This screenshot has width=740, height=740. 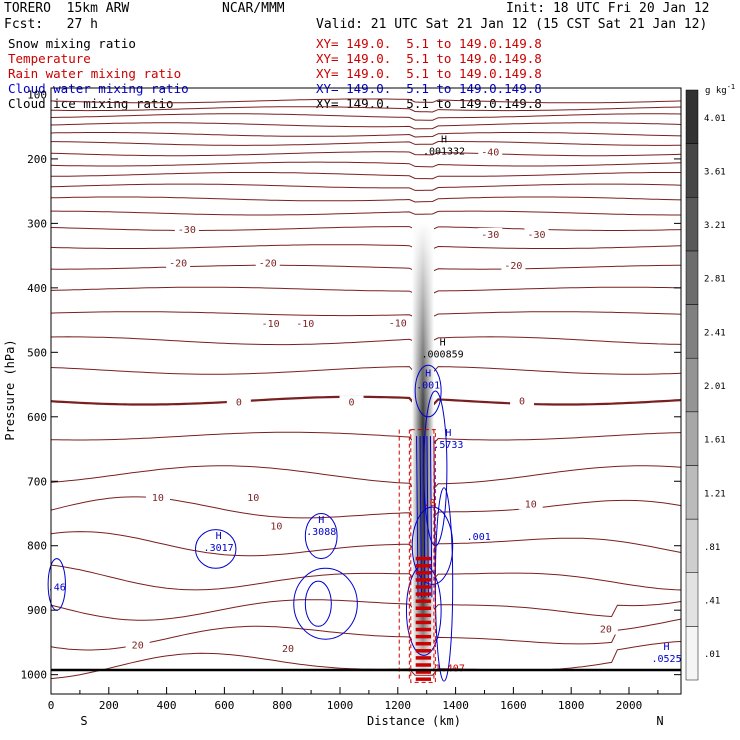 What do you see at coordinates (712, 602) in the screenshot?
I see `colorbar-tick-label: .41` at bounding box center [712, 602].